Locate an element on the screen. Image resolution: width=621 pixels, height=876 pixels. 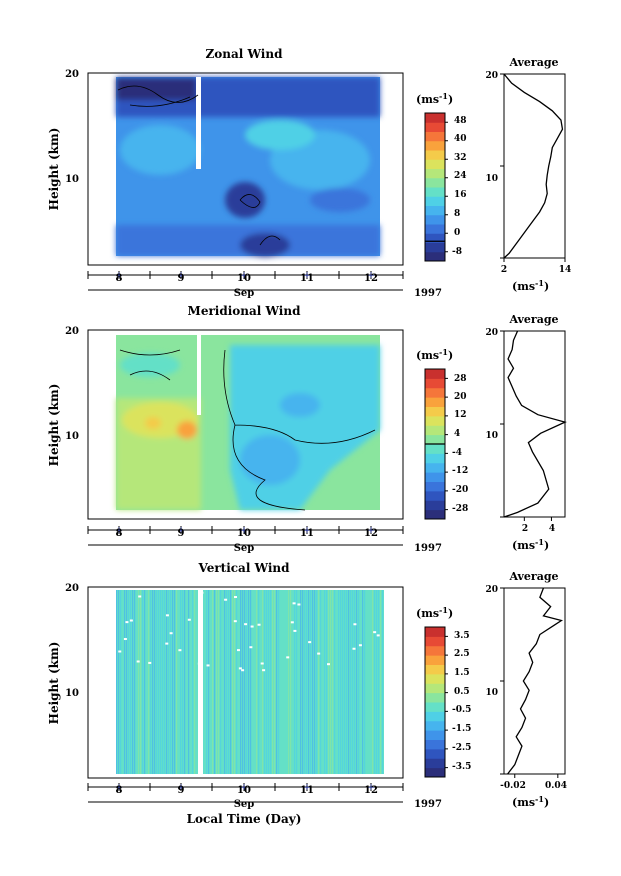
average-profile: Average 20 10 2 4 (ms-1) is located at coordinates (526, 432).